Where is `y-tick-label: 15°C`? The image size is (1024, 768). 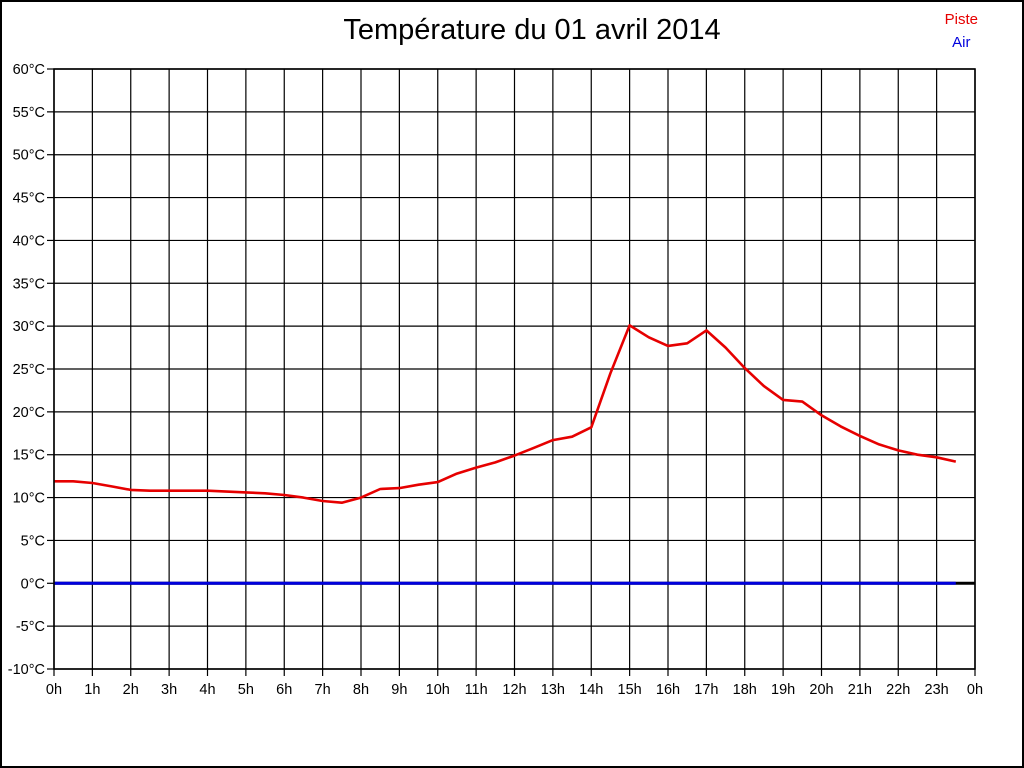 y-tick-label: 15°C is located at coordinates (29, 456).